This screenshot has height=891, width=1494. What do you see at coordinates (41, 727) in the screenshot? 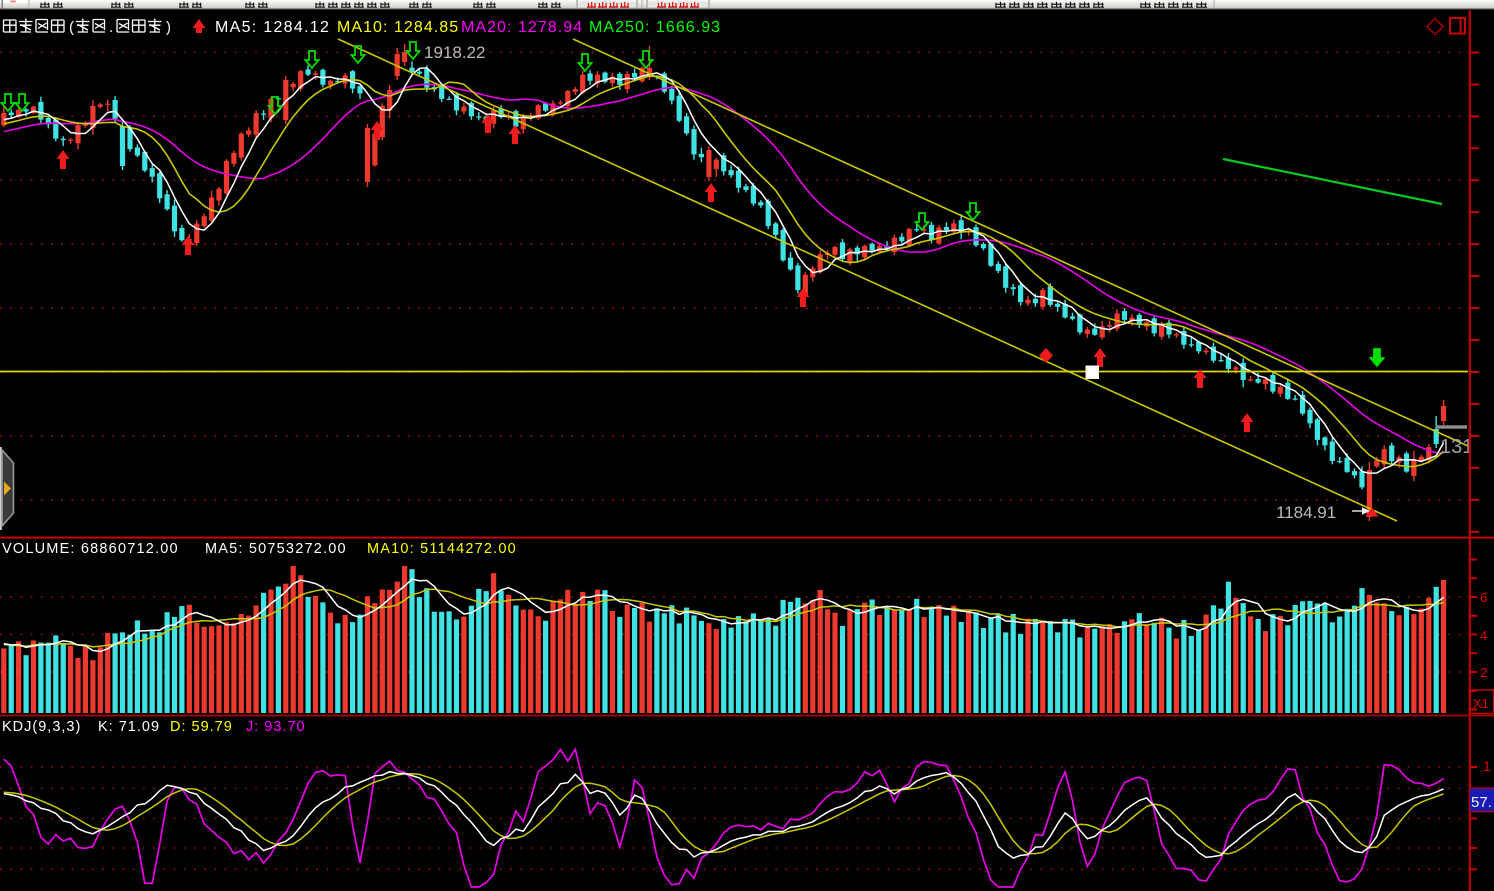
I see `svg-text: KDJ(9,3,3)` at bounding box center [41, 727].